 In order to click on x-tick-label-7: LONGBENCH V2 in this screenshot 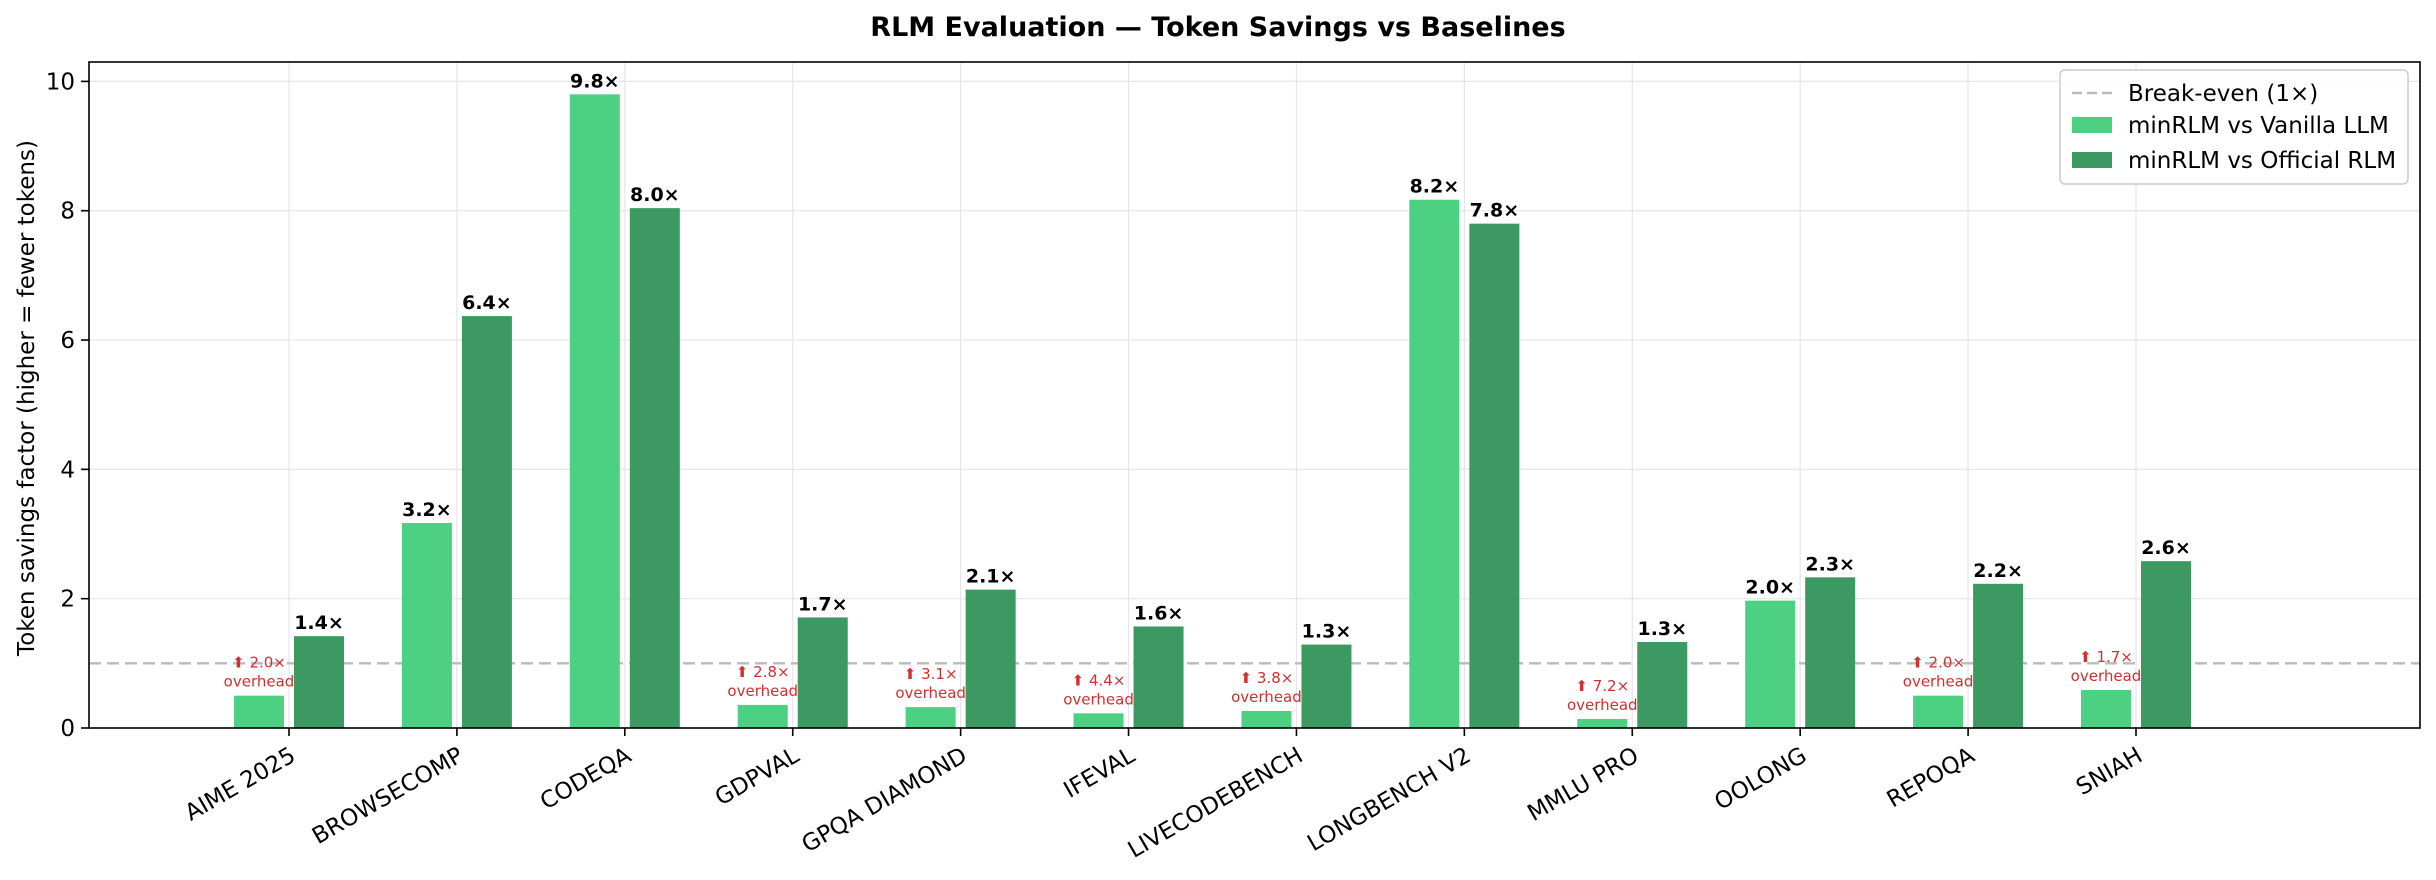, I will do `click(1389, 800)`.